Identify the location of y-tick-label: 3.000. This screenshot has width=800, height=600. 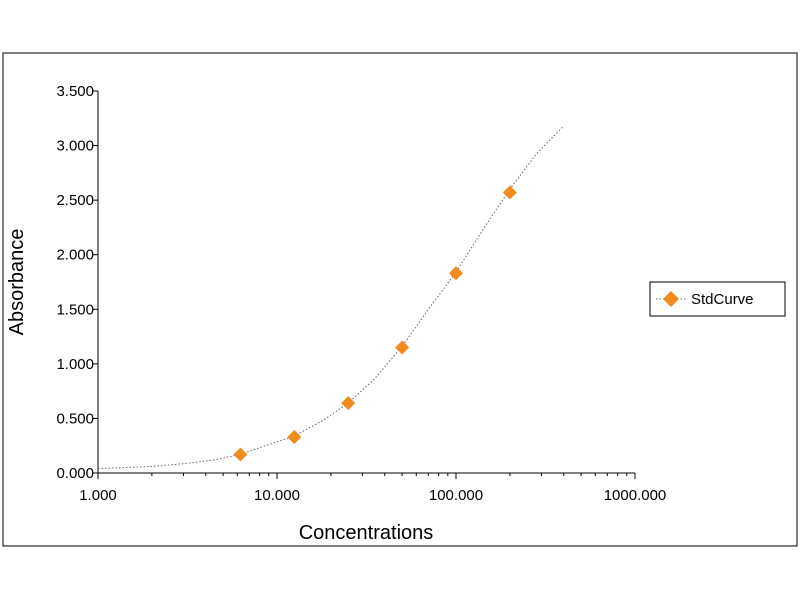
(75, 146).